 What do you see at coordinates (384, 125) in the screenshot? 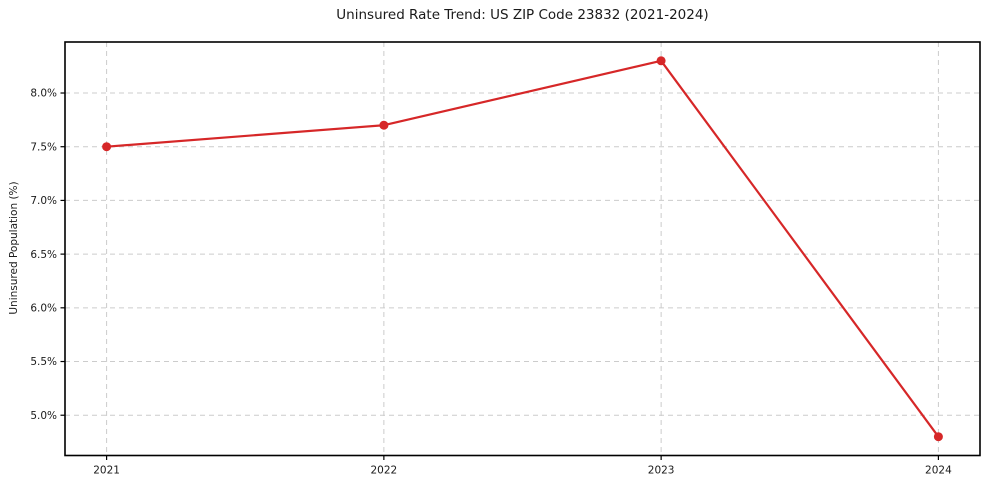
I see `data-point-2022` at bounding box center [384, 125].